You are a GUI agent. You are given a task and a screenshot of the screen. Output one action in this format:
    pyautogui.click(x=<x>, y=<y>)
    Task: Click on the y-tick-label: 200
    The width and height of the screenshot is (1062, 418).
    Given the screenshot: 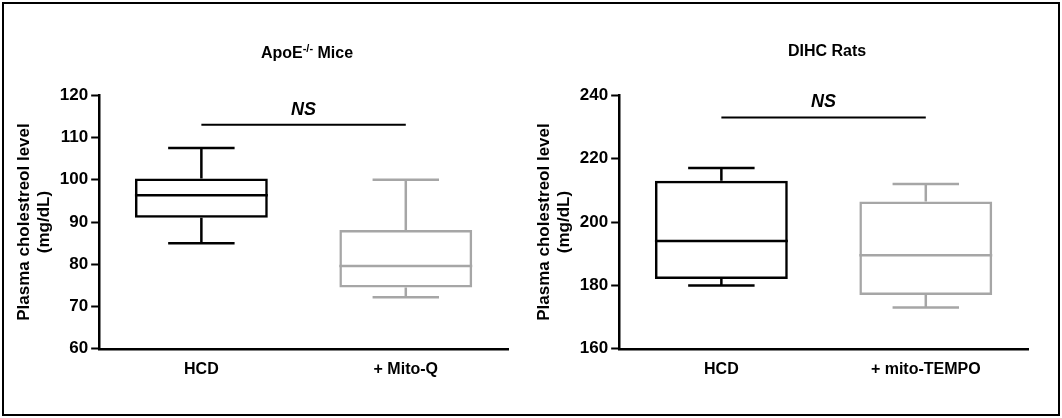 What is the action you would take?
    pyautogui.click(x=594, y=221)
    